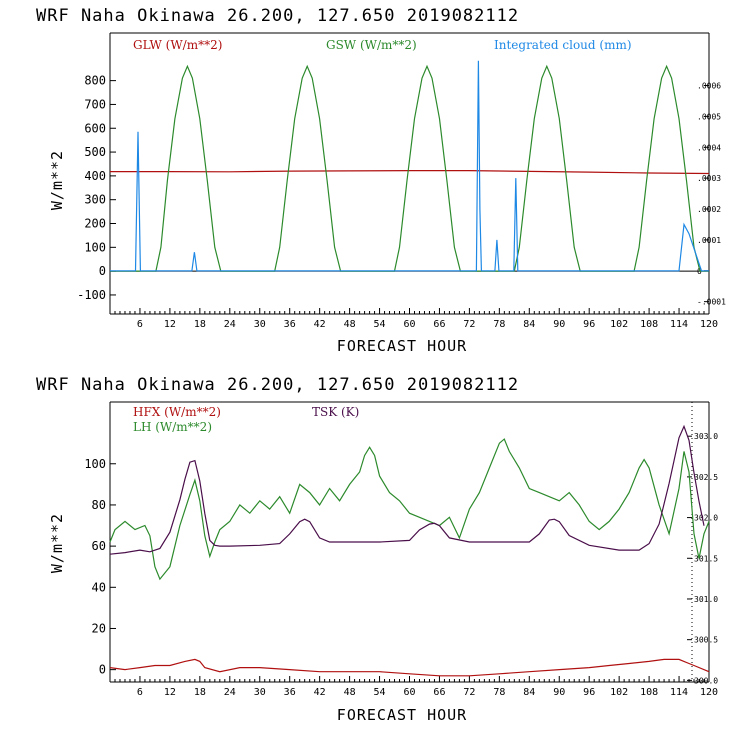  What do you see at coordinates (706, 436) in the screenshot?
I see `right-tick-label: 303.0` at bounding box center [706, 436].